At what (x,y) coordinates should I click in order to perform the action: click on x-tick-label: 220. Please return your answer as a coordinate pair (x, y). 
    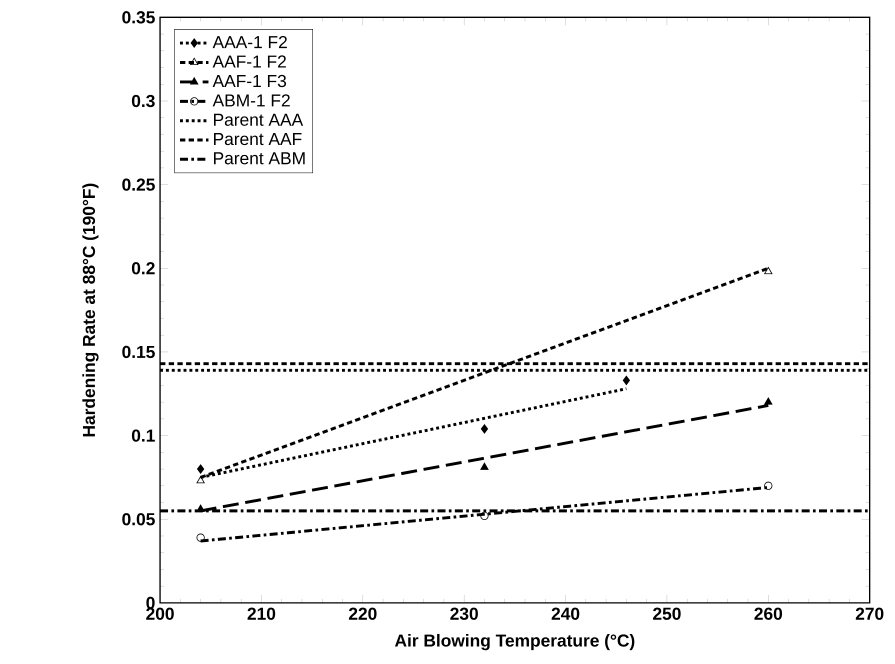
    Looking at the image, I should click on (362, 613).